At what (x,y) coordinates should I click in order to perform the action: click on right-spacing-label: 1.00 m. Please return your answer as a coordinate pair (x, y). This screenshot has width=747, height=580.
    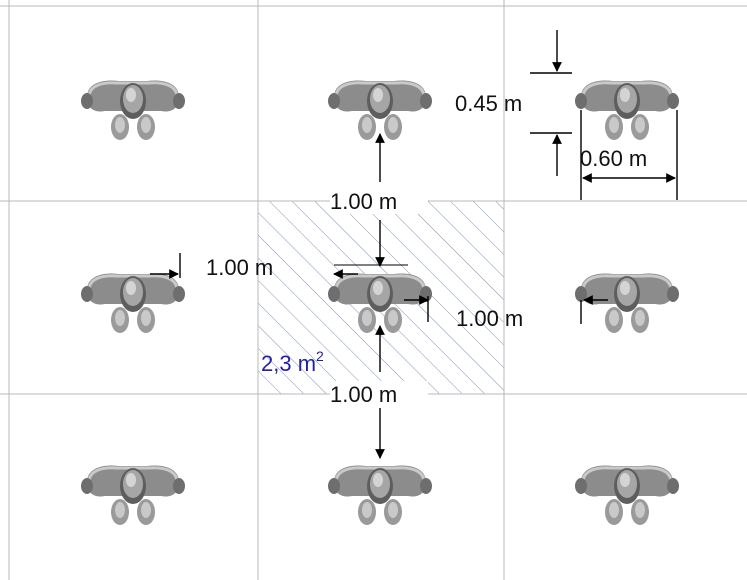
    Looking at the image, I should click on (489, 318).